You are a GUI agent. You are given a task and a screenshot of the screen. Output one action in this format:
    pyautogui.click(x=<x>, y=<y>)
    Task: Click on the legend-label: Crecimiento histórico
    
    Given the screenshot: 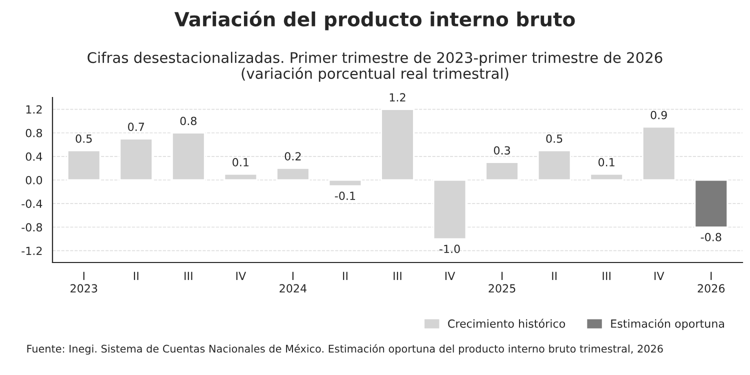 What is the action you would take?
    pyautogui.click(x=507, y=323)
    